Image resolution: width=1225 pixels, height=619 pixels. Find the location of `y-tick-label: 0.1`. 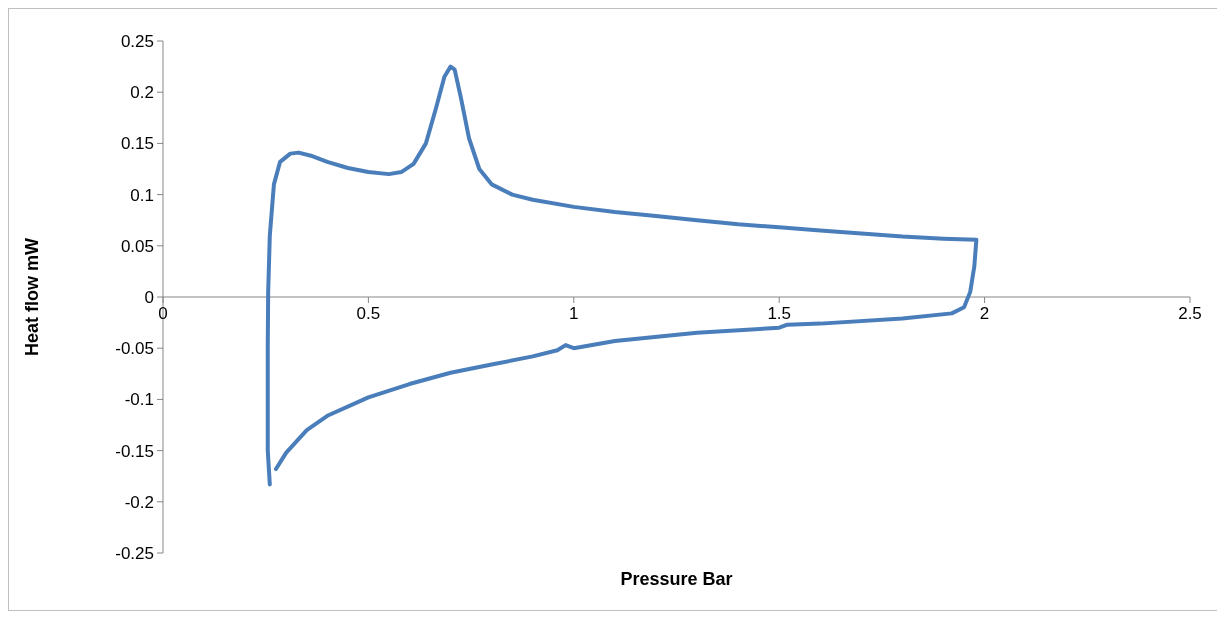

y-tick-label: 0.1 is located at coordinates (142, 195).